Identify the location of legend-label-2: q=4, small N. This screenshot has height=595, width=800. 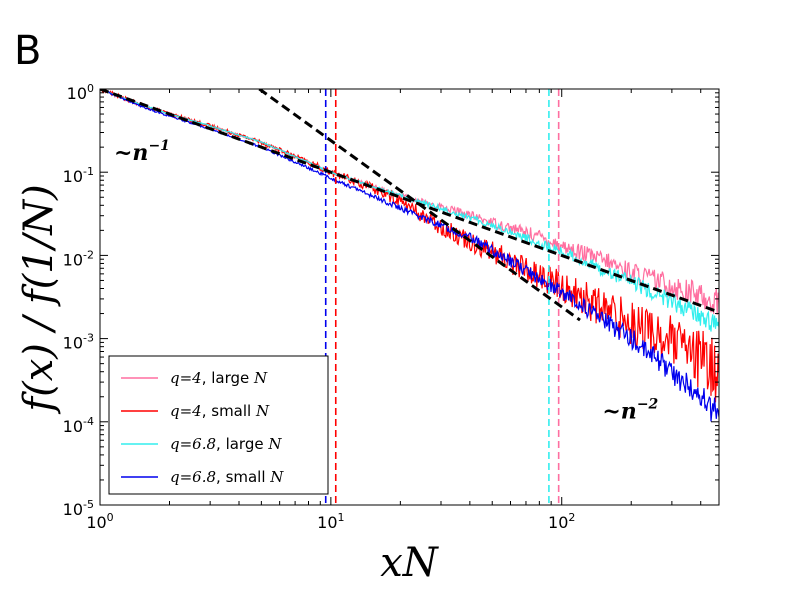
(220, 411).